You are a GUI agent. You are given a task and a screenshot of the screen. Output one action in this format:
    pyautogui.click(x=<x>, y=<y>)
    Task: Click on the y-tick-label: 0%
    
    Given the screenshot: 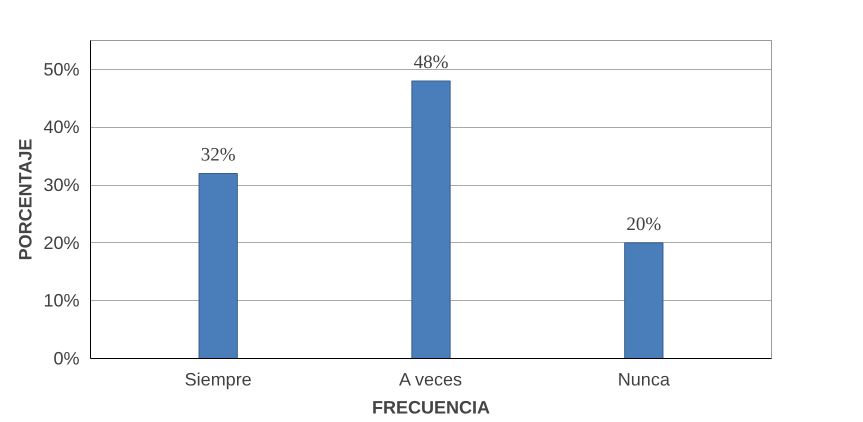 What is the action you would take?
    pyautogui.click(x=66, y=358)
    